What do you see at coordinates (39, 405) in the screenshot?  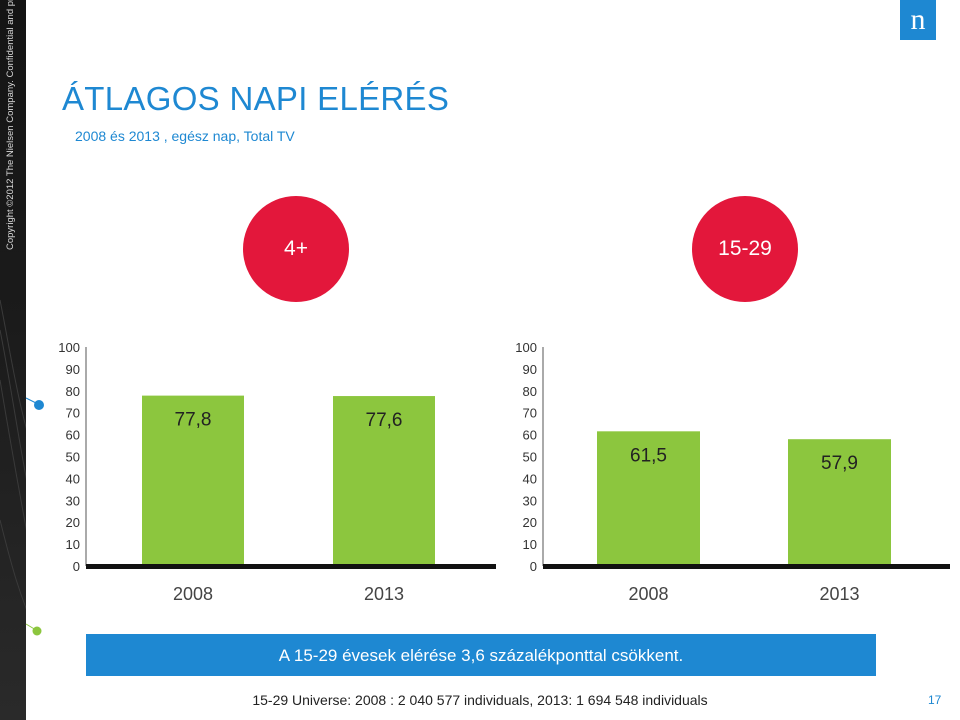 I see `decor-dot-blue` at bounding box center [39, 405].